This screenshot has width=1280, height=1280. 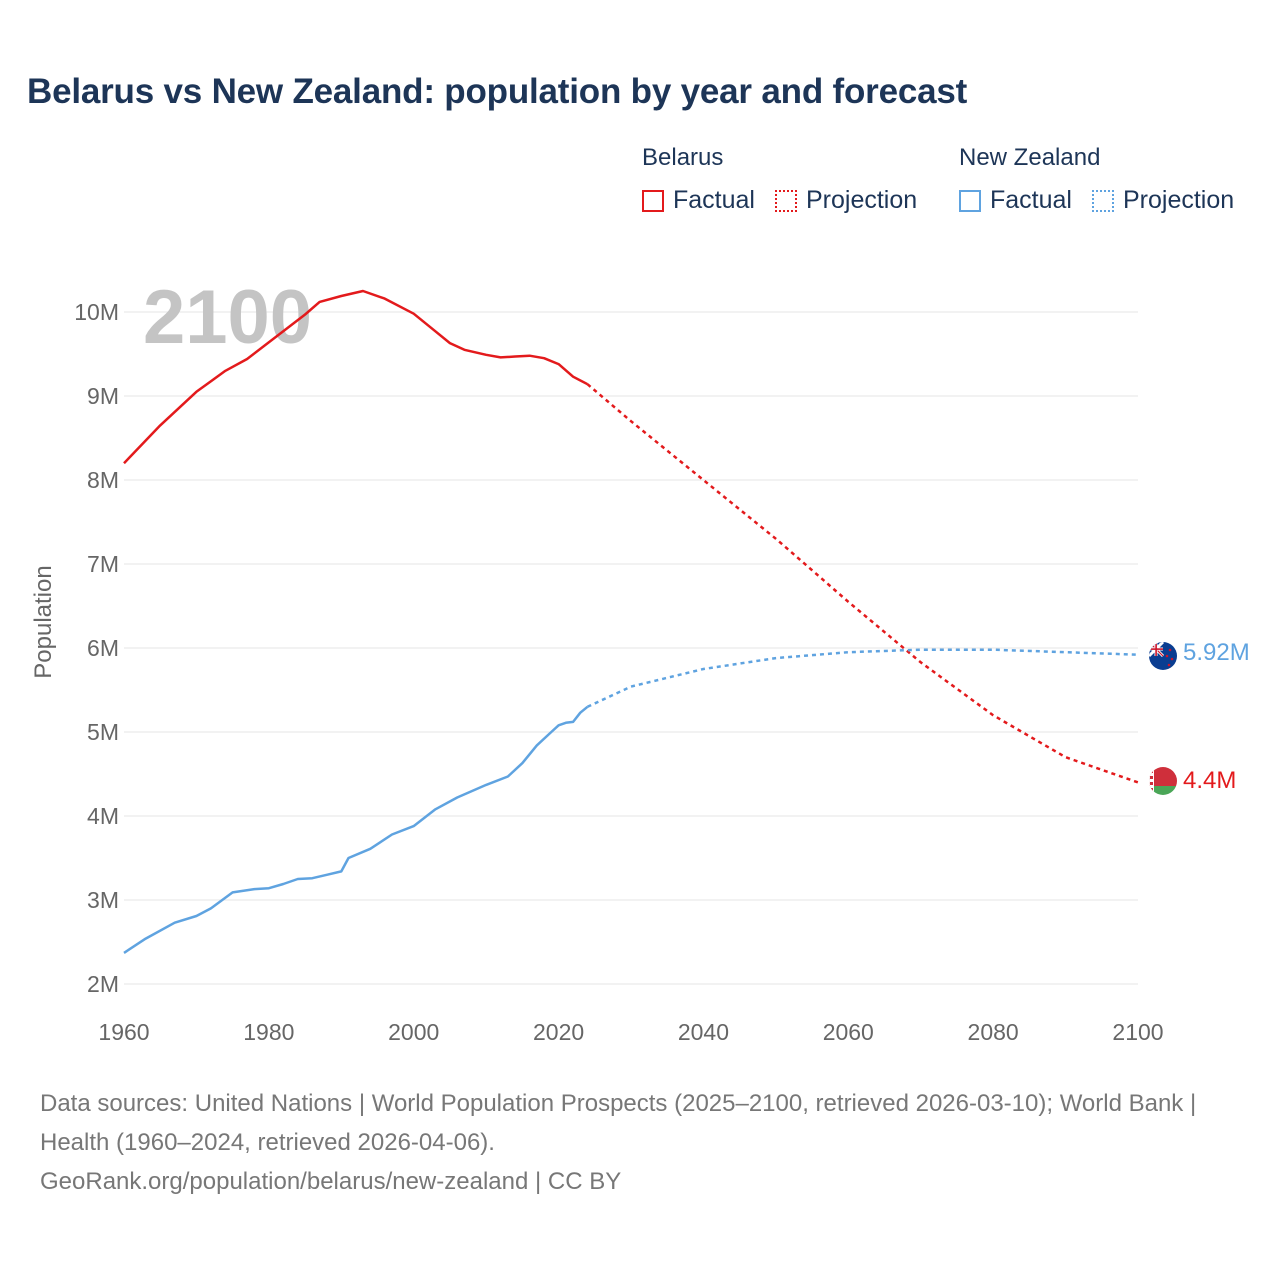 I want to click on y-tick-label: 7M, so click(x=103, y=564).